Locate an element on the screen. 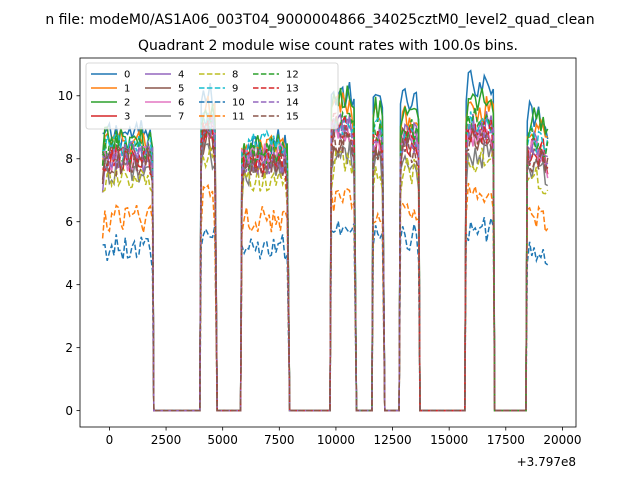  legend-label-5: 5 is located at coordinates (181, 89).